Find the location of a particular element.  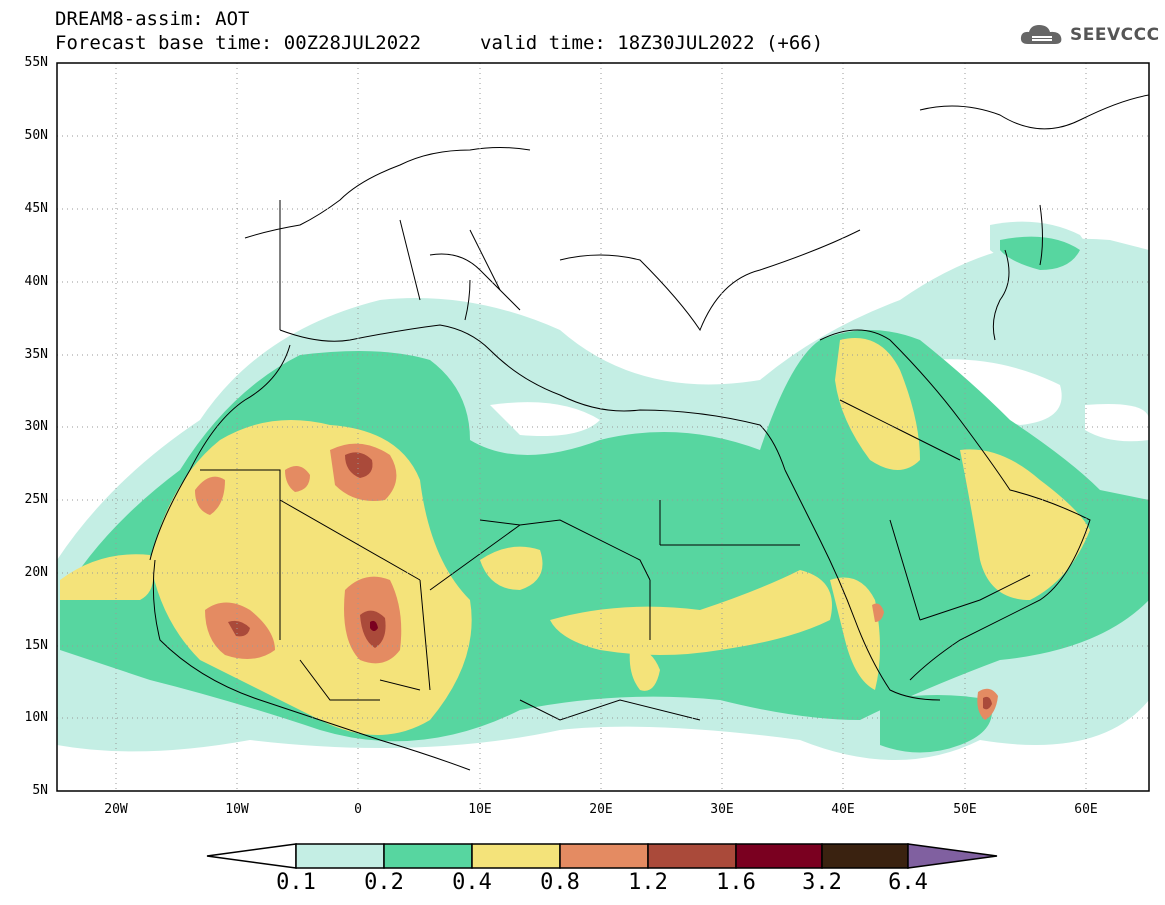

colorbar-segment-0.1-0.2 is located at coordinates (340, 856).